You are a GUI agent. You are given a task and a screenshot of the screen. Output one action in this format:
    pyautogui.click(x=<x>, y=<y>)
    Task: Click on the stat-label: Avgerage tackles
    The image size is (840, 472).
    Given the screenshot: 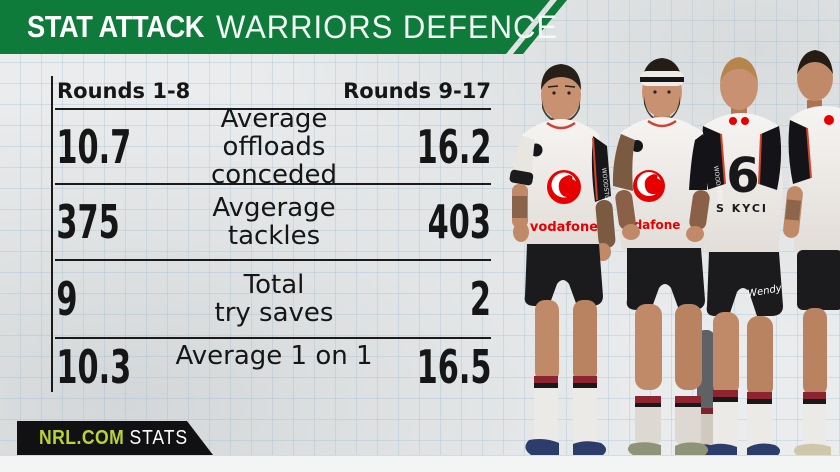 What is the action you would take?
    pyautogui.click(x=274, y=222)
    